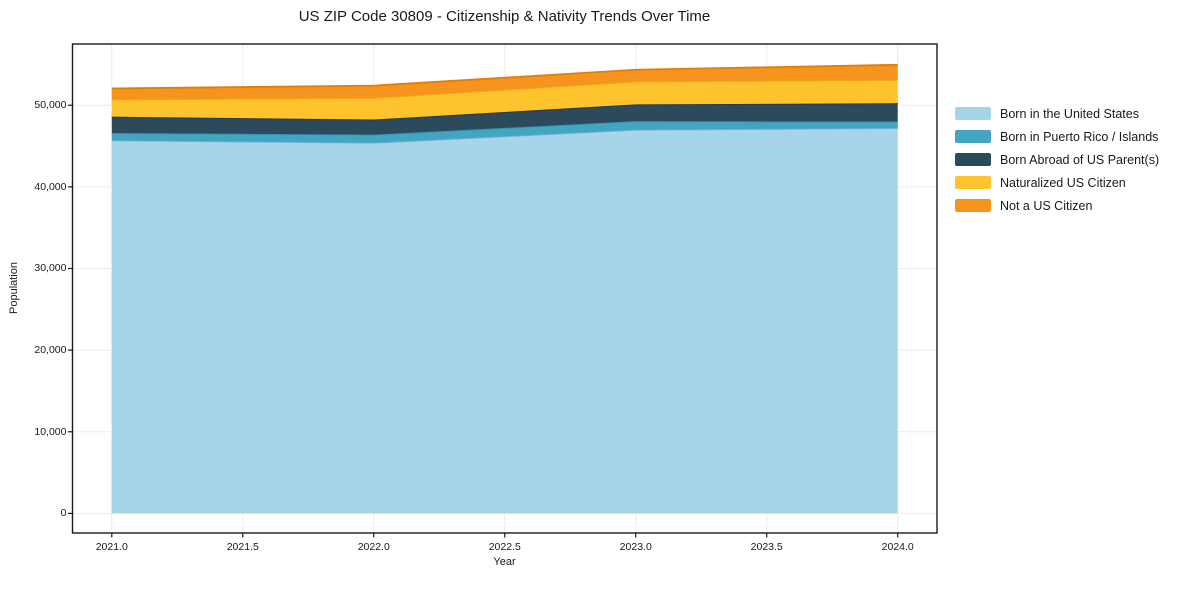  I want to click on x-axis-title: Year, so click(504, 562).